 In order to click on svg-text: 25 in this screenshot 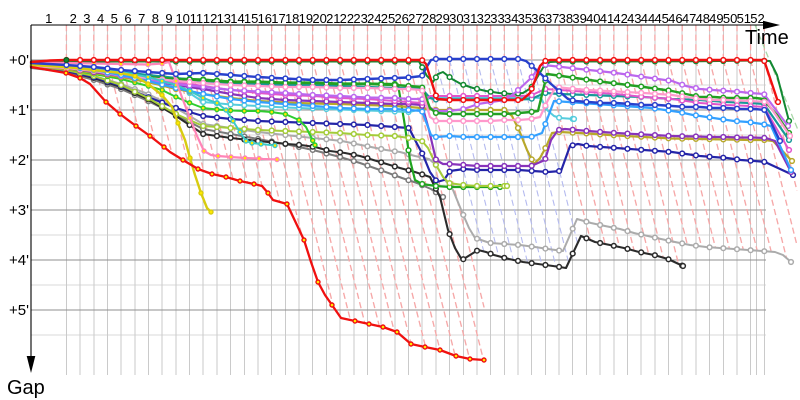, I will do `click(388, 18)`.